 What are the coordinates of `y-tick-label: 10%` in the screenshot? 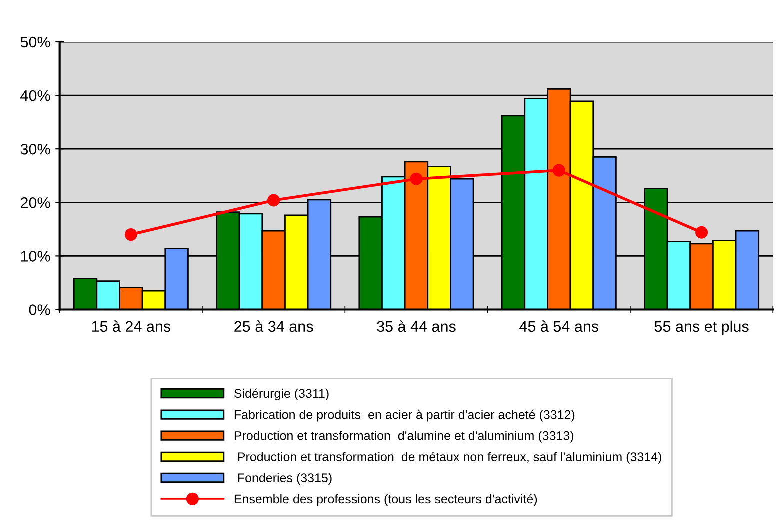 It's located at (35, 256).